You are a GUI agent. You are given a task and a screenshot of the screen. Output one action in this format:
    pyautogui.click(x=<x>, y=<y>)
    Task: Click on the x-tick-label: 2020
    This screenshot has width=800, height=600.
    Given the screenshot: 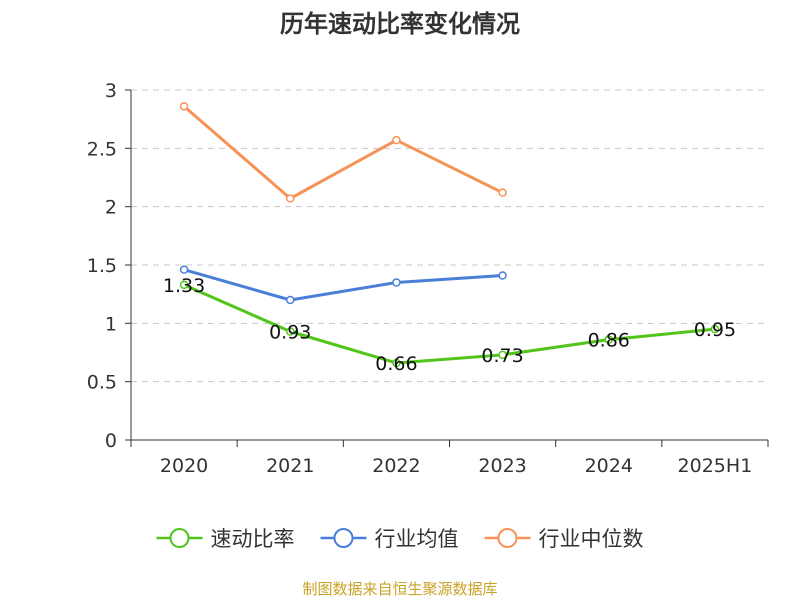 What is the action you would take?
    pyautogui.click(x=184, y=466)
    